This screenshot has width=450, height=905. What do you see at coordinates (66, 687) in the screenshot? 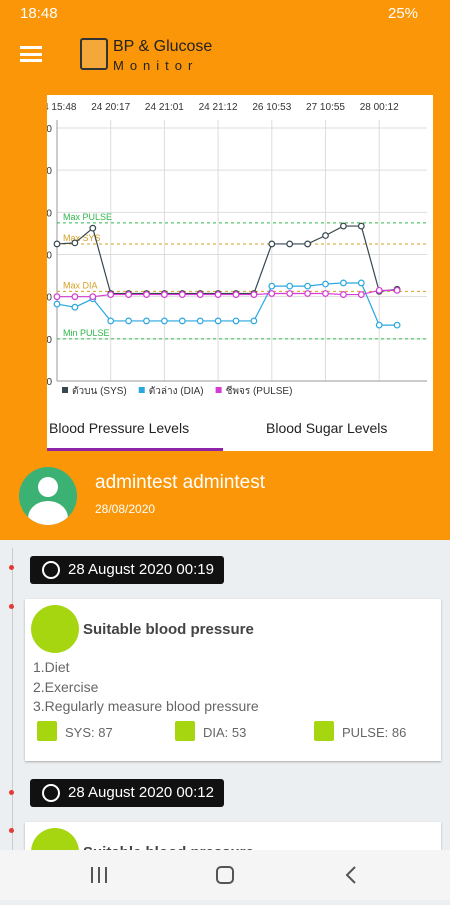
I see `advice: 2.Exercise` at bounding box center [66, 687].